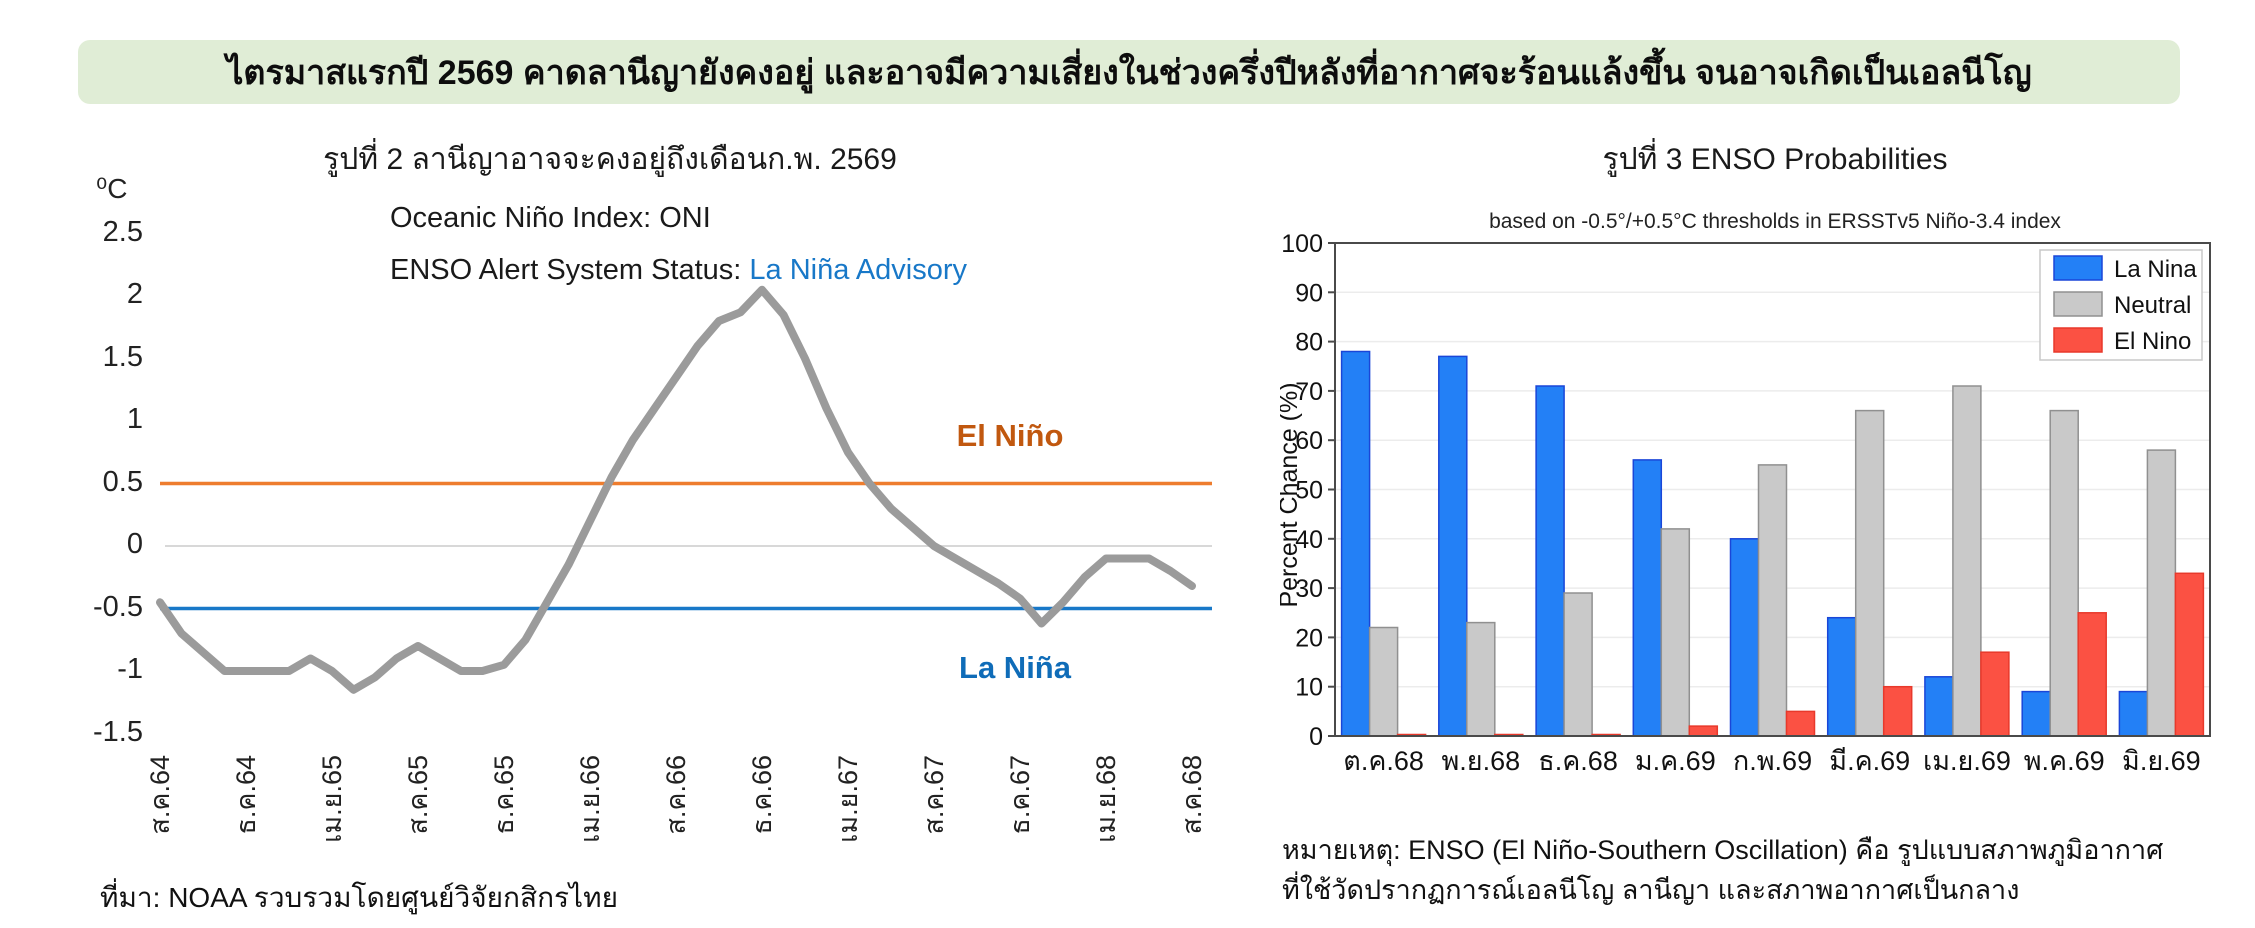  I want to click on legend-neutral-swatch, so click(2078, 304).